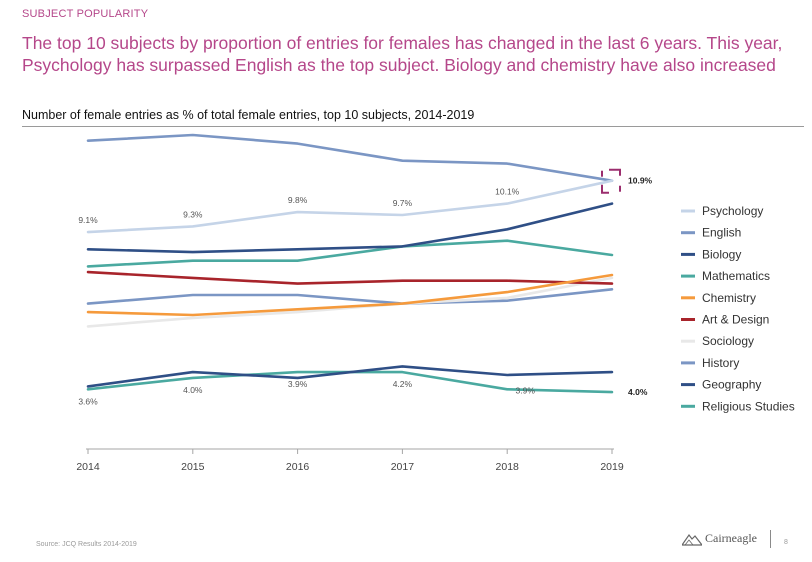 This screenshot has width=812, height=562. Describe the element at coordinates (728, 341) in the screenshot. I see `legend-label-sociology: Sociology` at that location.